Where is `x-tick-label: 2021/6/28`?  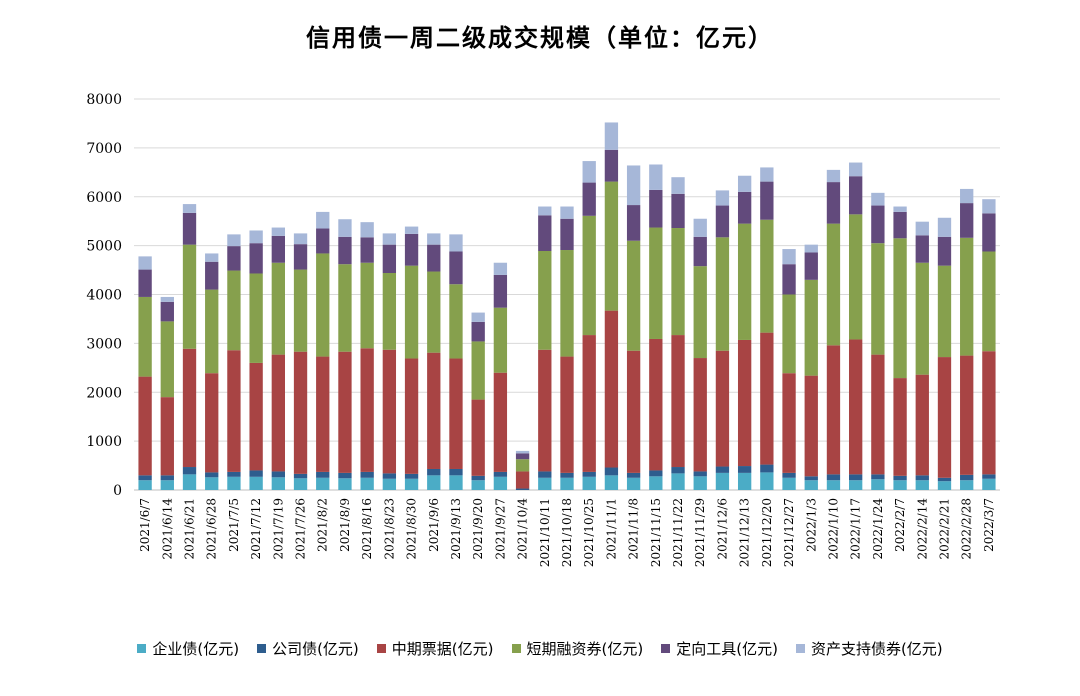
x-tick-label: 2021/6/28 is located at coordinates (212, 529).